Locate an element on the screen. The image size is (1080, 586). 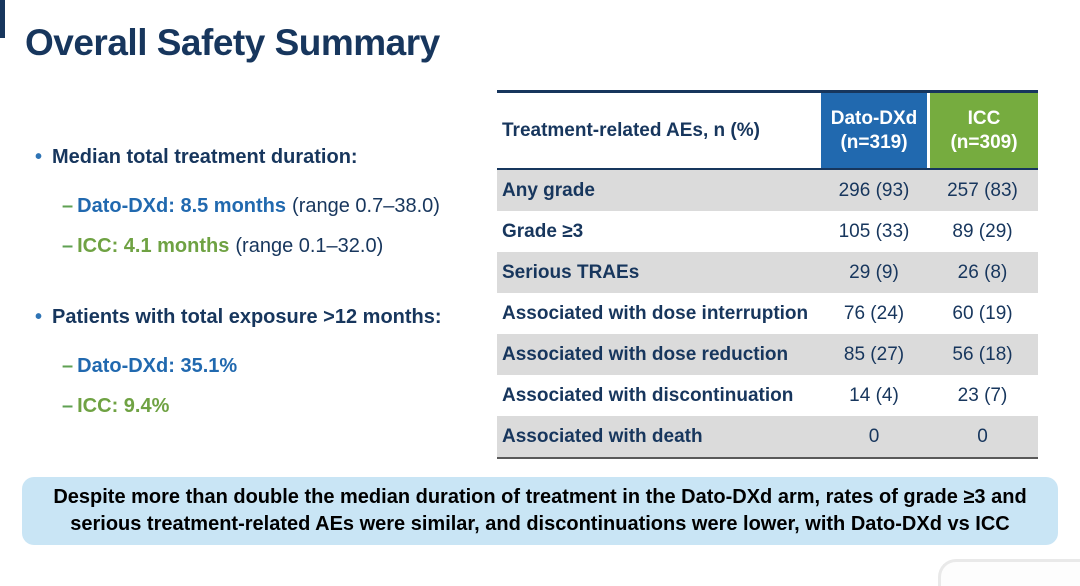
icc-cell: 60 (19) is located at coordinates (982, 313).